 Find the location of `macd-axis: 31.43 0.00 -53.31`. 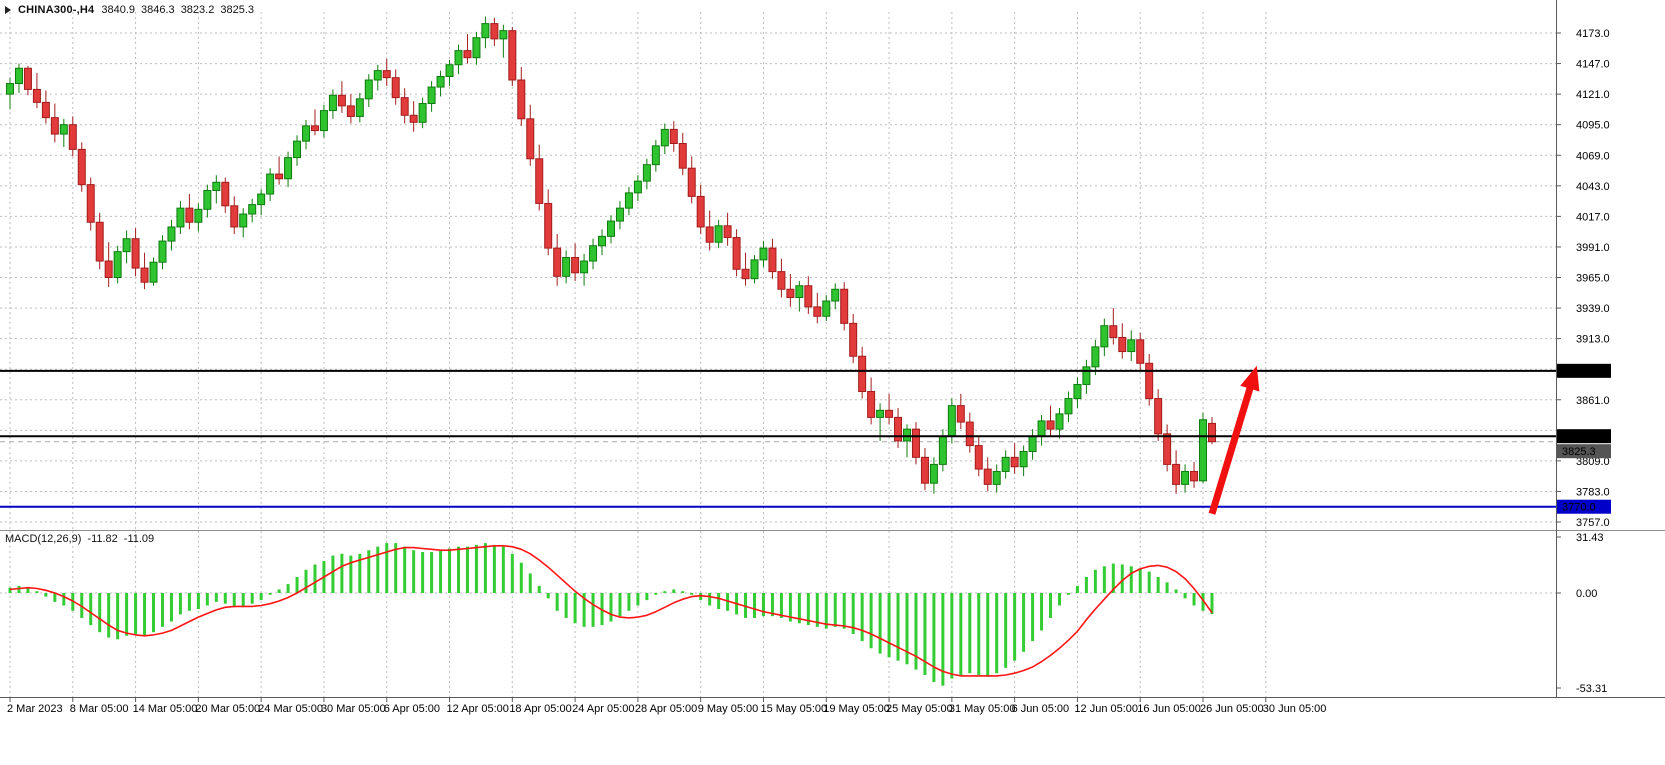

macd-axis: 31.43 0.00 -53.31 is located at coordinates (1581, 613).